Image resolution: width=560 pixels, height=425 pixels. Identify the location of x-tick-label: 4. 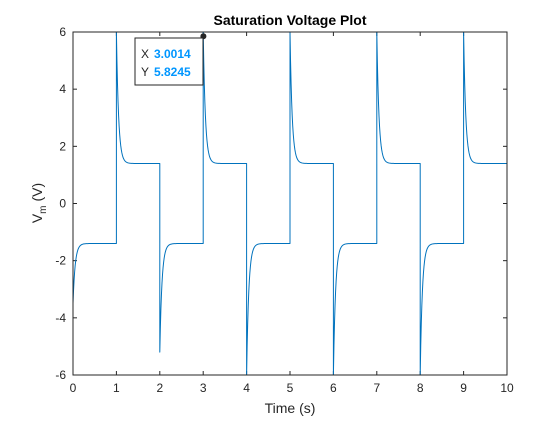
(246, 388).